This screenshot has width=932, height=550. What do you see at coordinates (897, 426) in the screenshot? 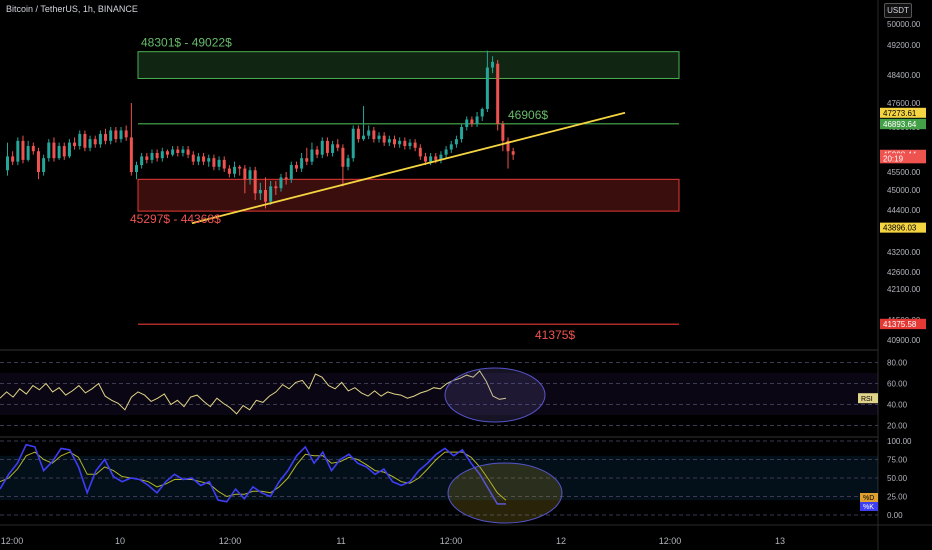
I see `rsi-tick-label: 20.00` at bounding box center [897, 426].